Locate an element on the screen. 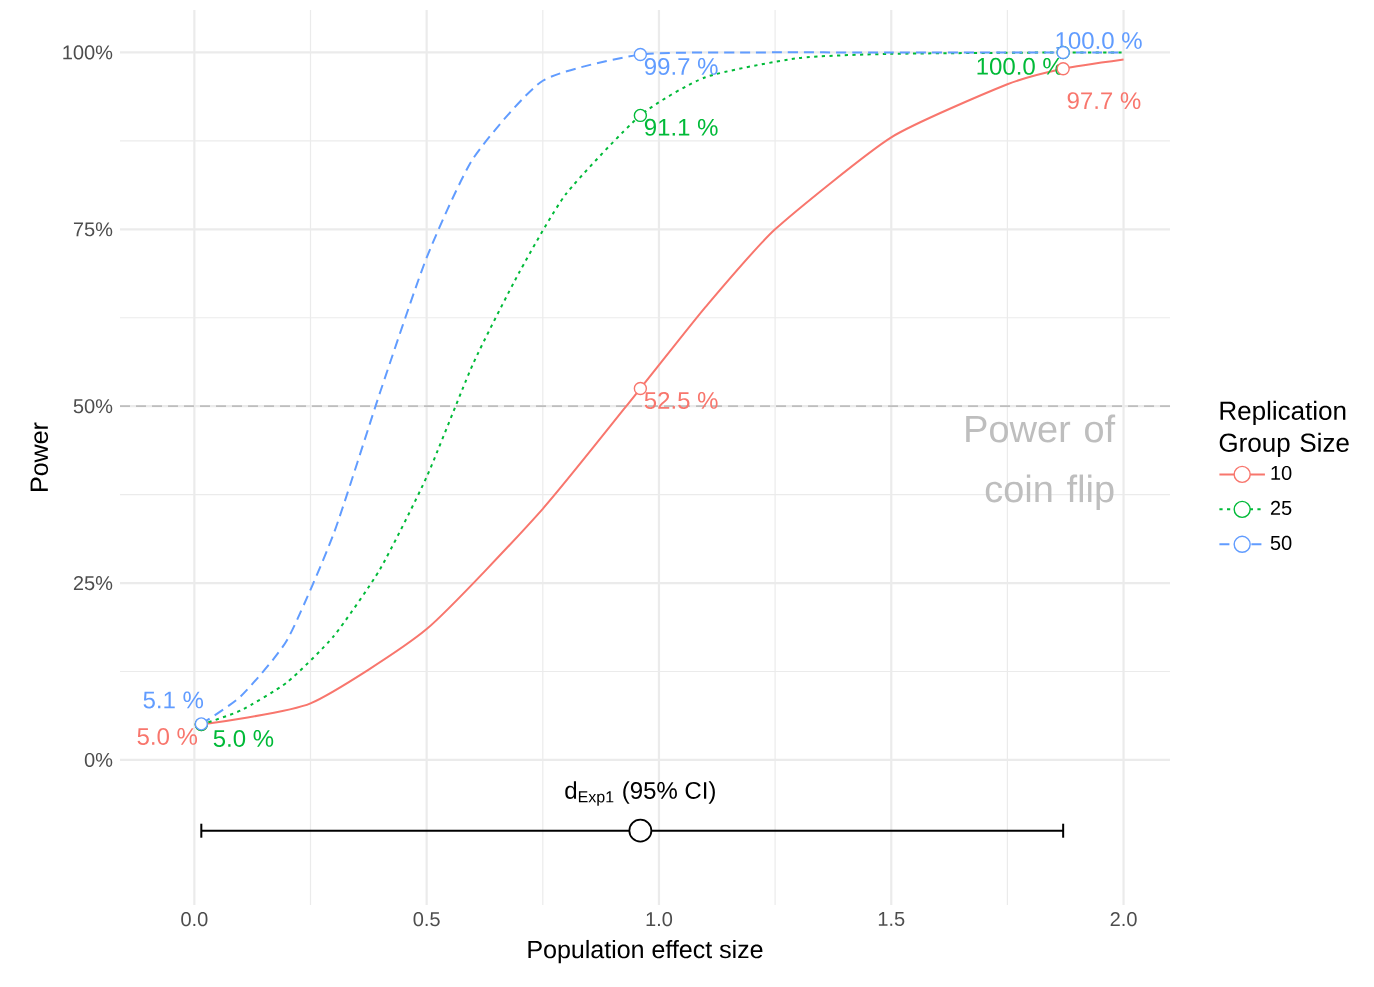  data-label: 99.7 % is located at coordinates (681, 66).